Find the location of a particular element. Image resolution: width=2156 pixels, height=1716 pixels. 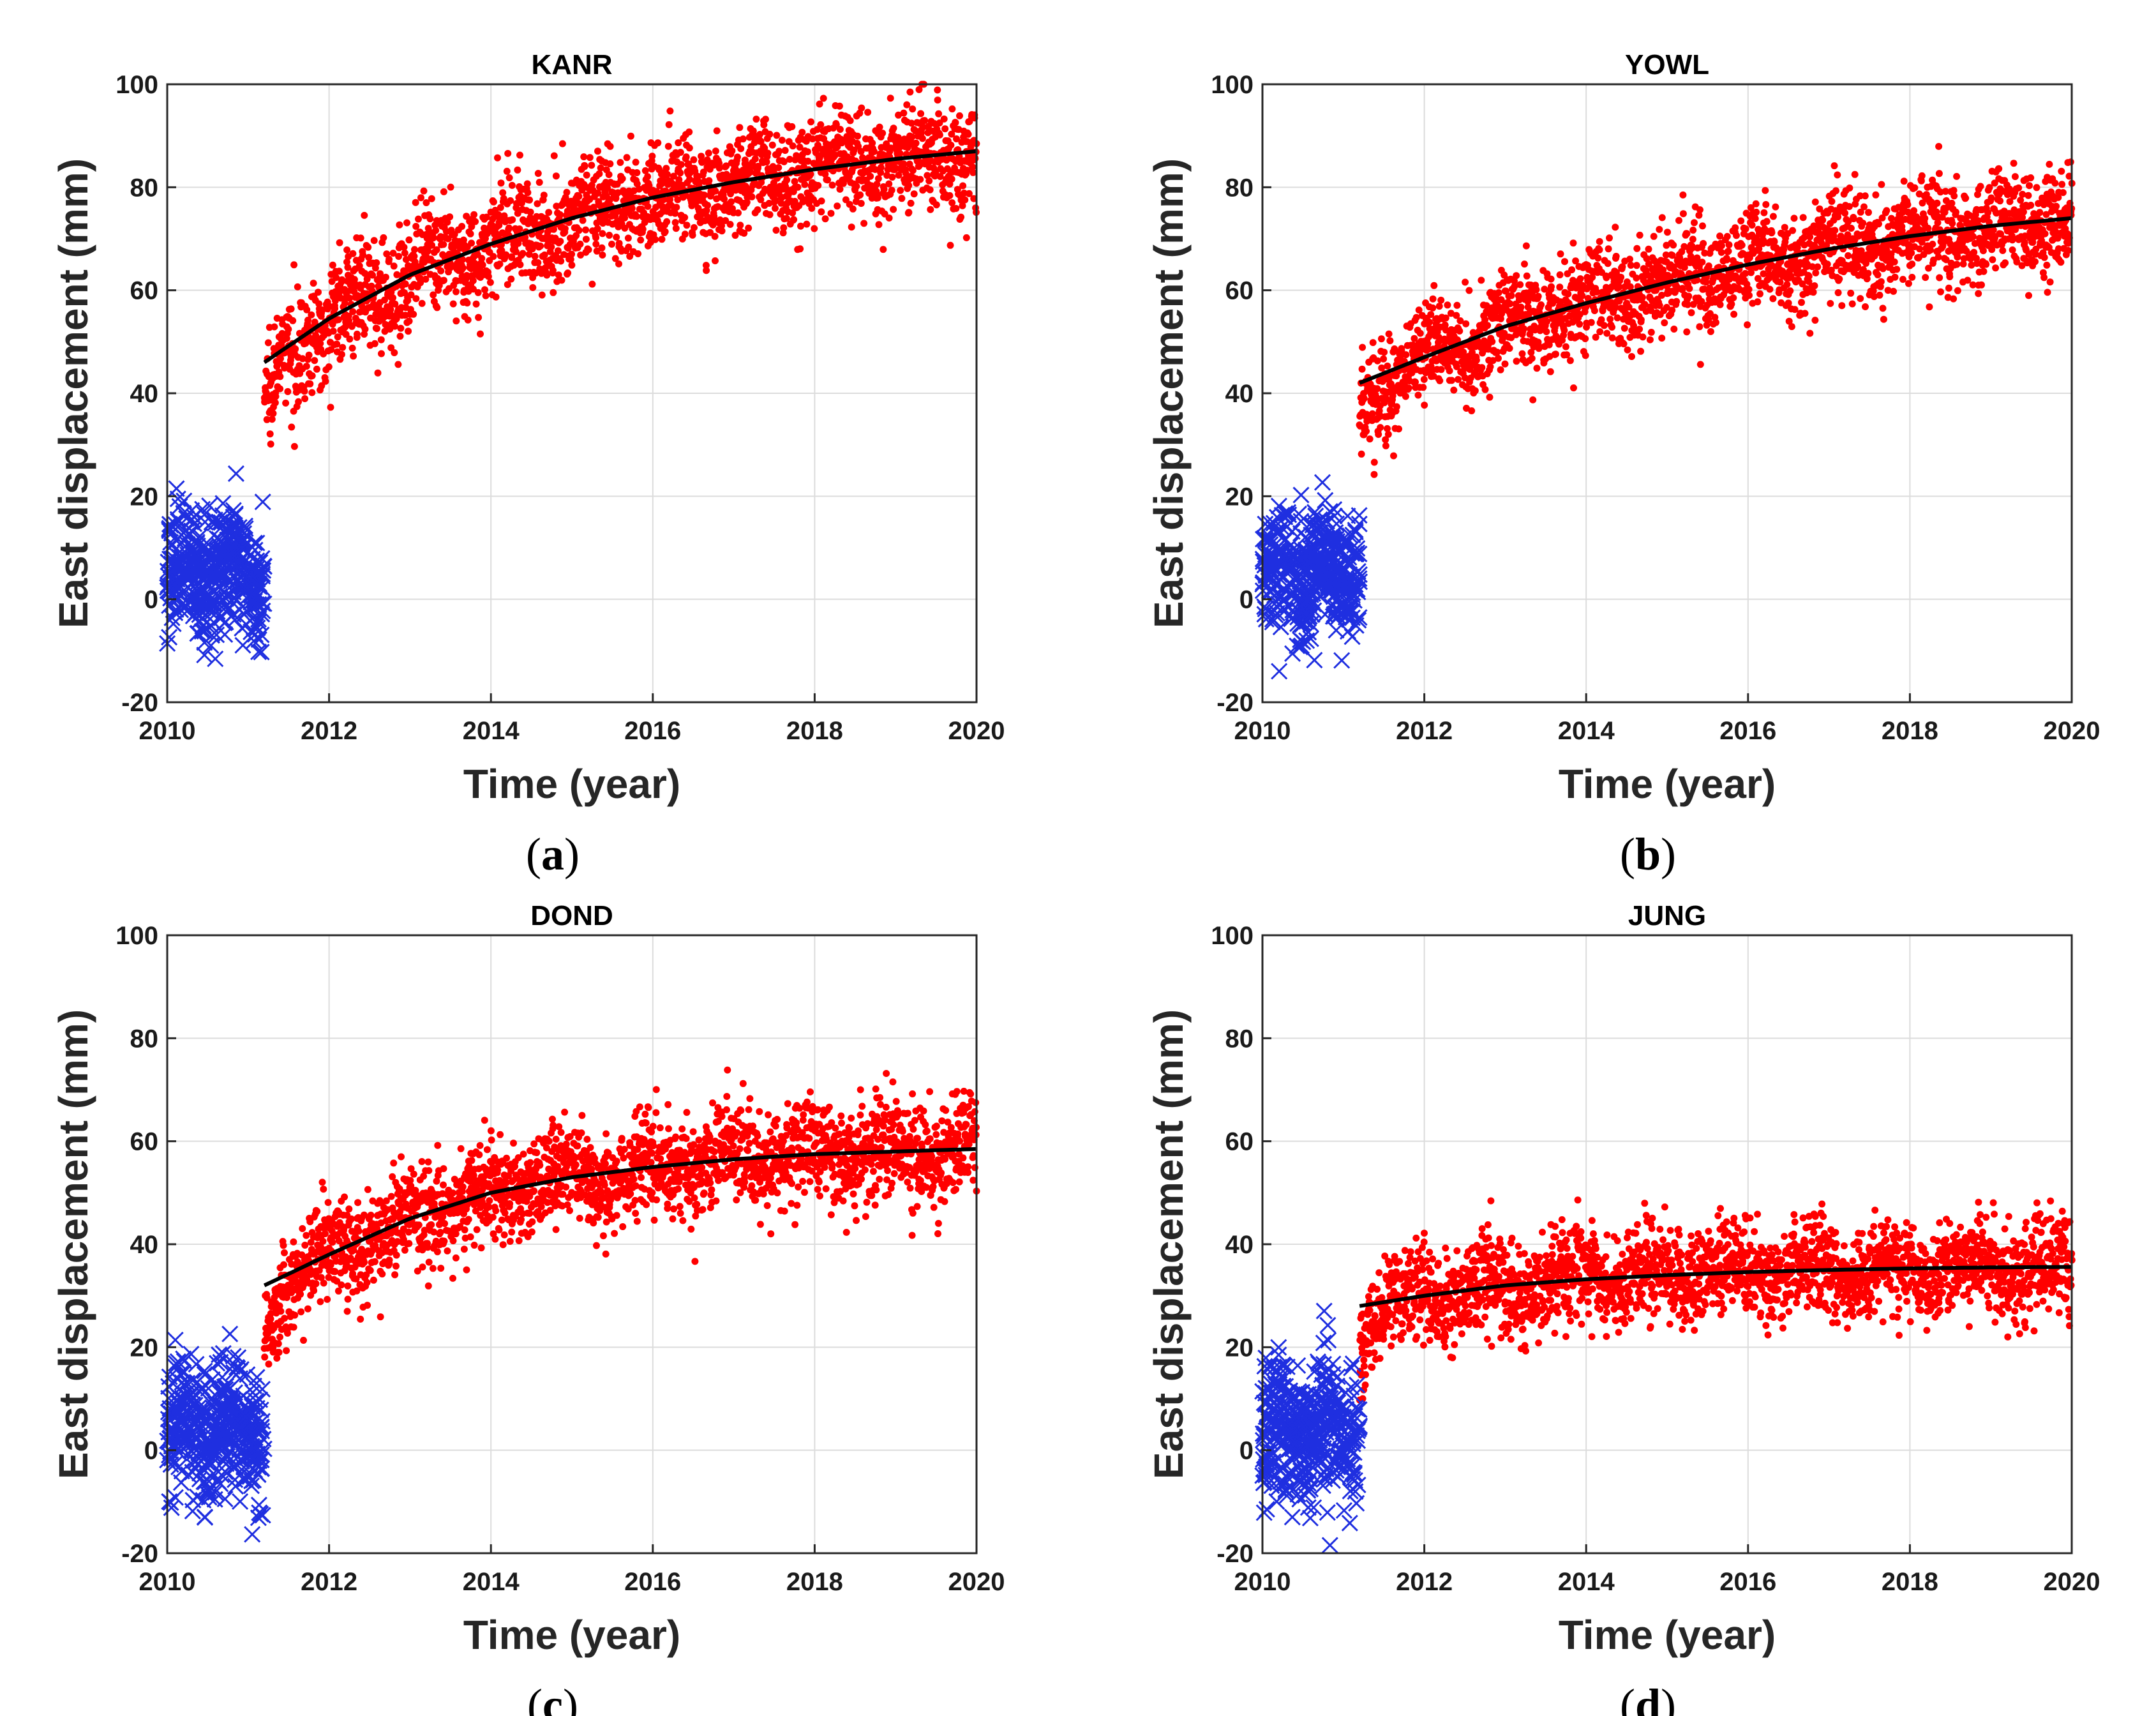

x-tick-label: 2016 is located at coordinates (652, 731).